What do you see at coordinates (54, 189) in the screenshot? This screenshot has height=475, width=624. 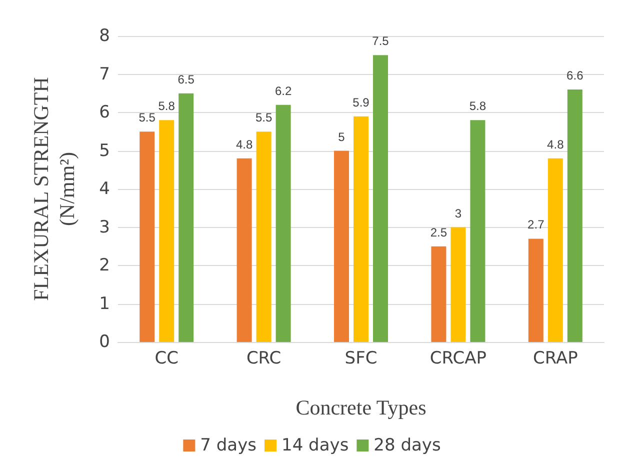 I see `y-axis-title: FLEXURAL STRENGTH (N/mm²)` at bounding box center [54, 189].